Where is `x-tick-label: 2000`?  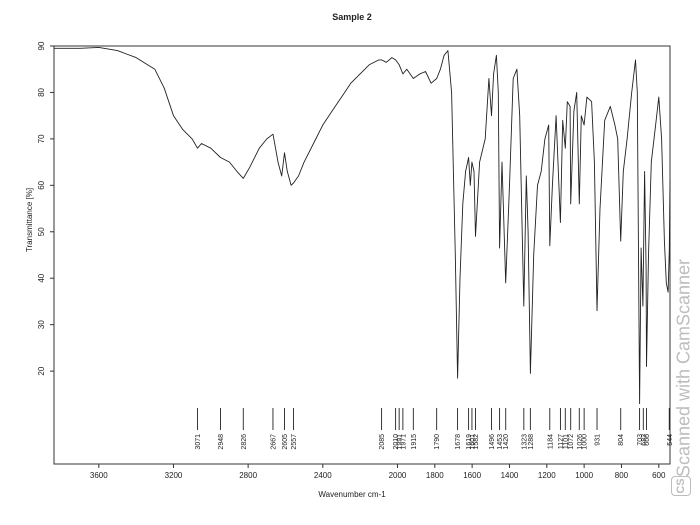
x-tick-label: 2000 is located at coordinates (398, 475).